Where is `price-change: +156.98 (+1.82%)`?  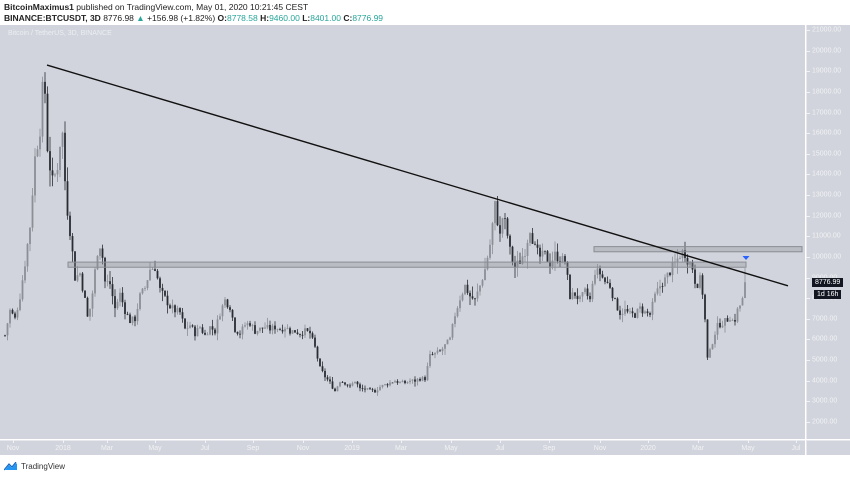 price-change: +156.98 (+1.82%) is located at coordinates (181, 18).